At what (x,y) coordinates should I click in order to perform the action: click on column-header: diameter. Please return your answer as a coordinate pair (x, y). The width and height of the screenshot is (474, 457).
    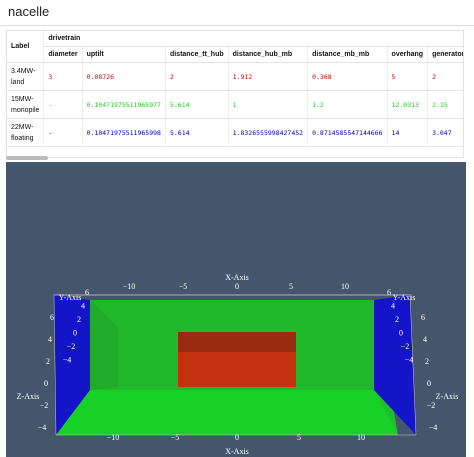
    Looking at the image, I should click on (63, 54).